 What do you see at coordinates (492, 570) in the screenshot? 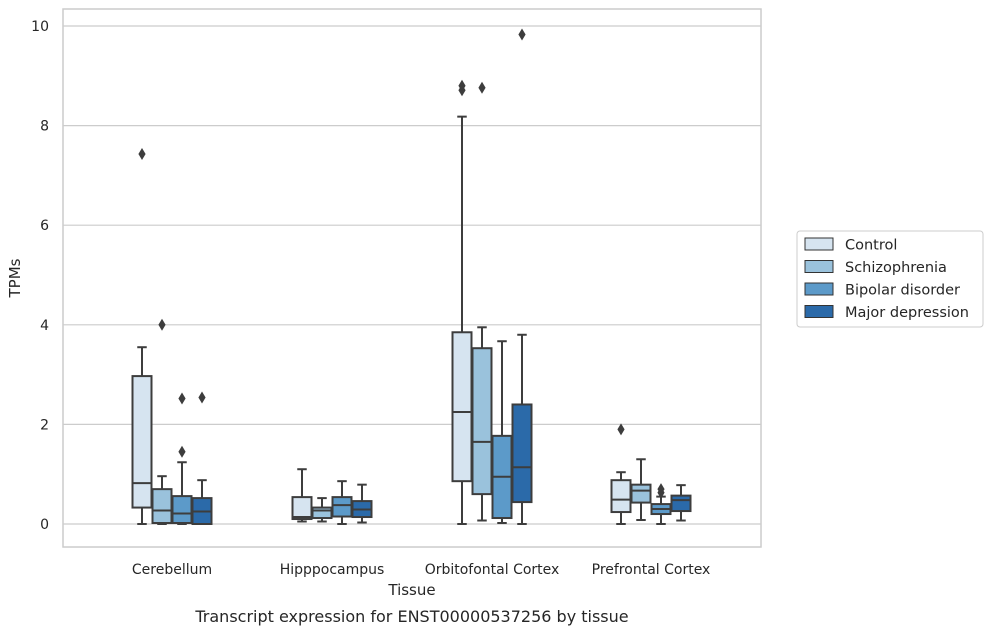
I see `x-tick-label: Orbitofontal Cortex` at bounding box center [492, 570].